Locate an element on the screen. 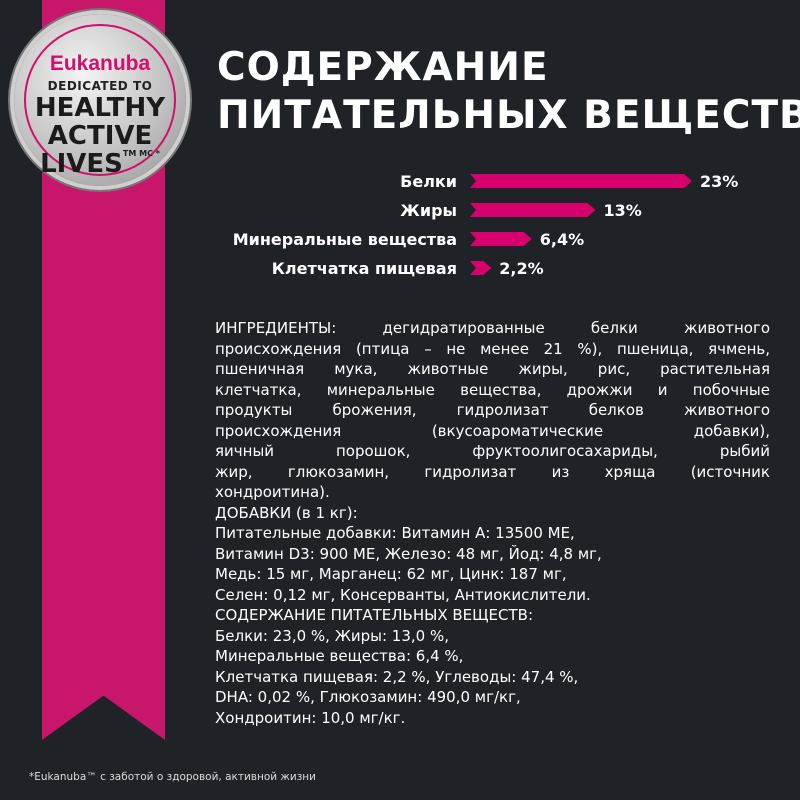  badge-line1: HEALTHY is located at coordinates (100, 108).